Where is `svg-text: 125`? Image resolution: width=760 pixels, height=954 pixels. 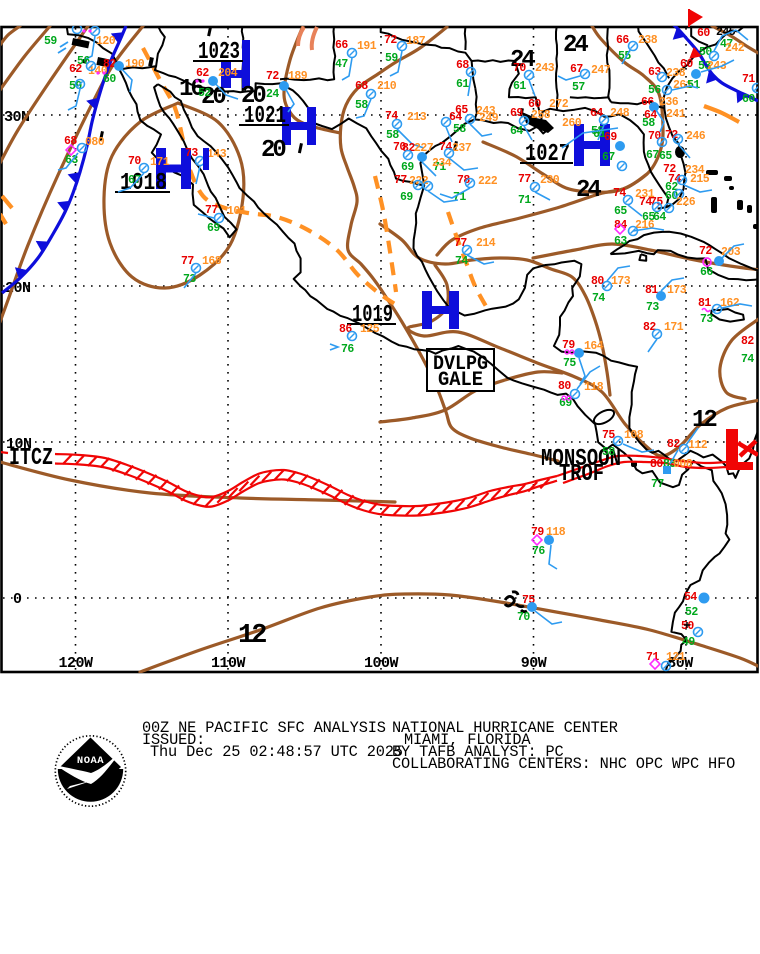
svg-text: 125 is located at coordinates (370, 329).